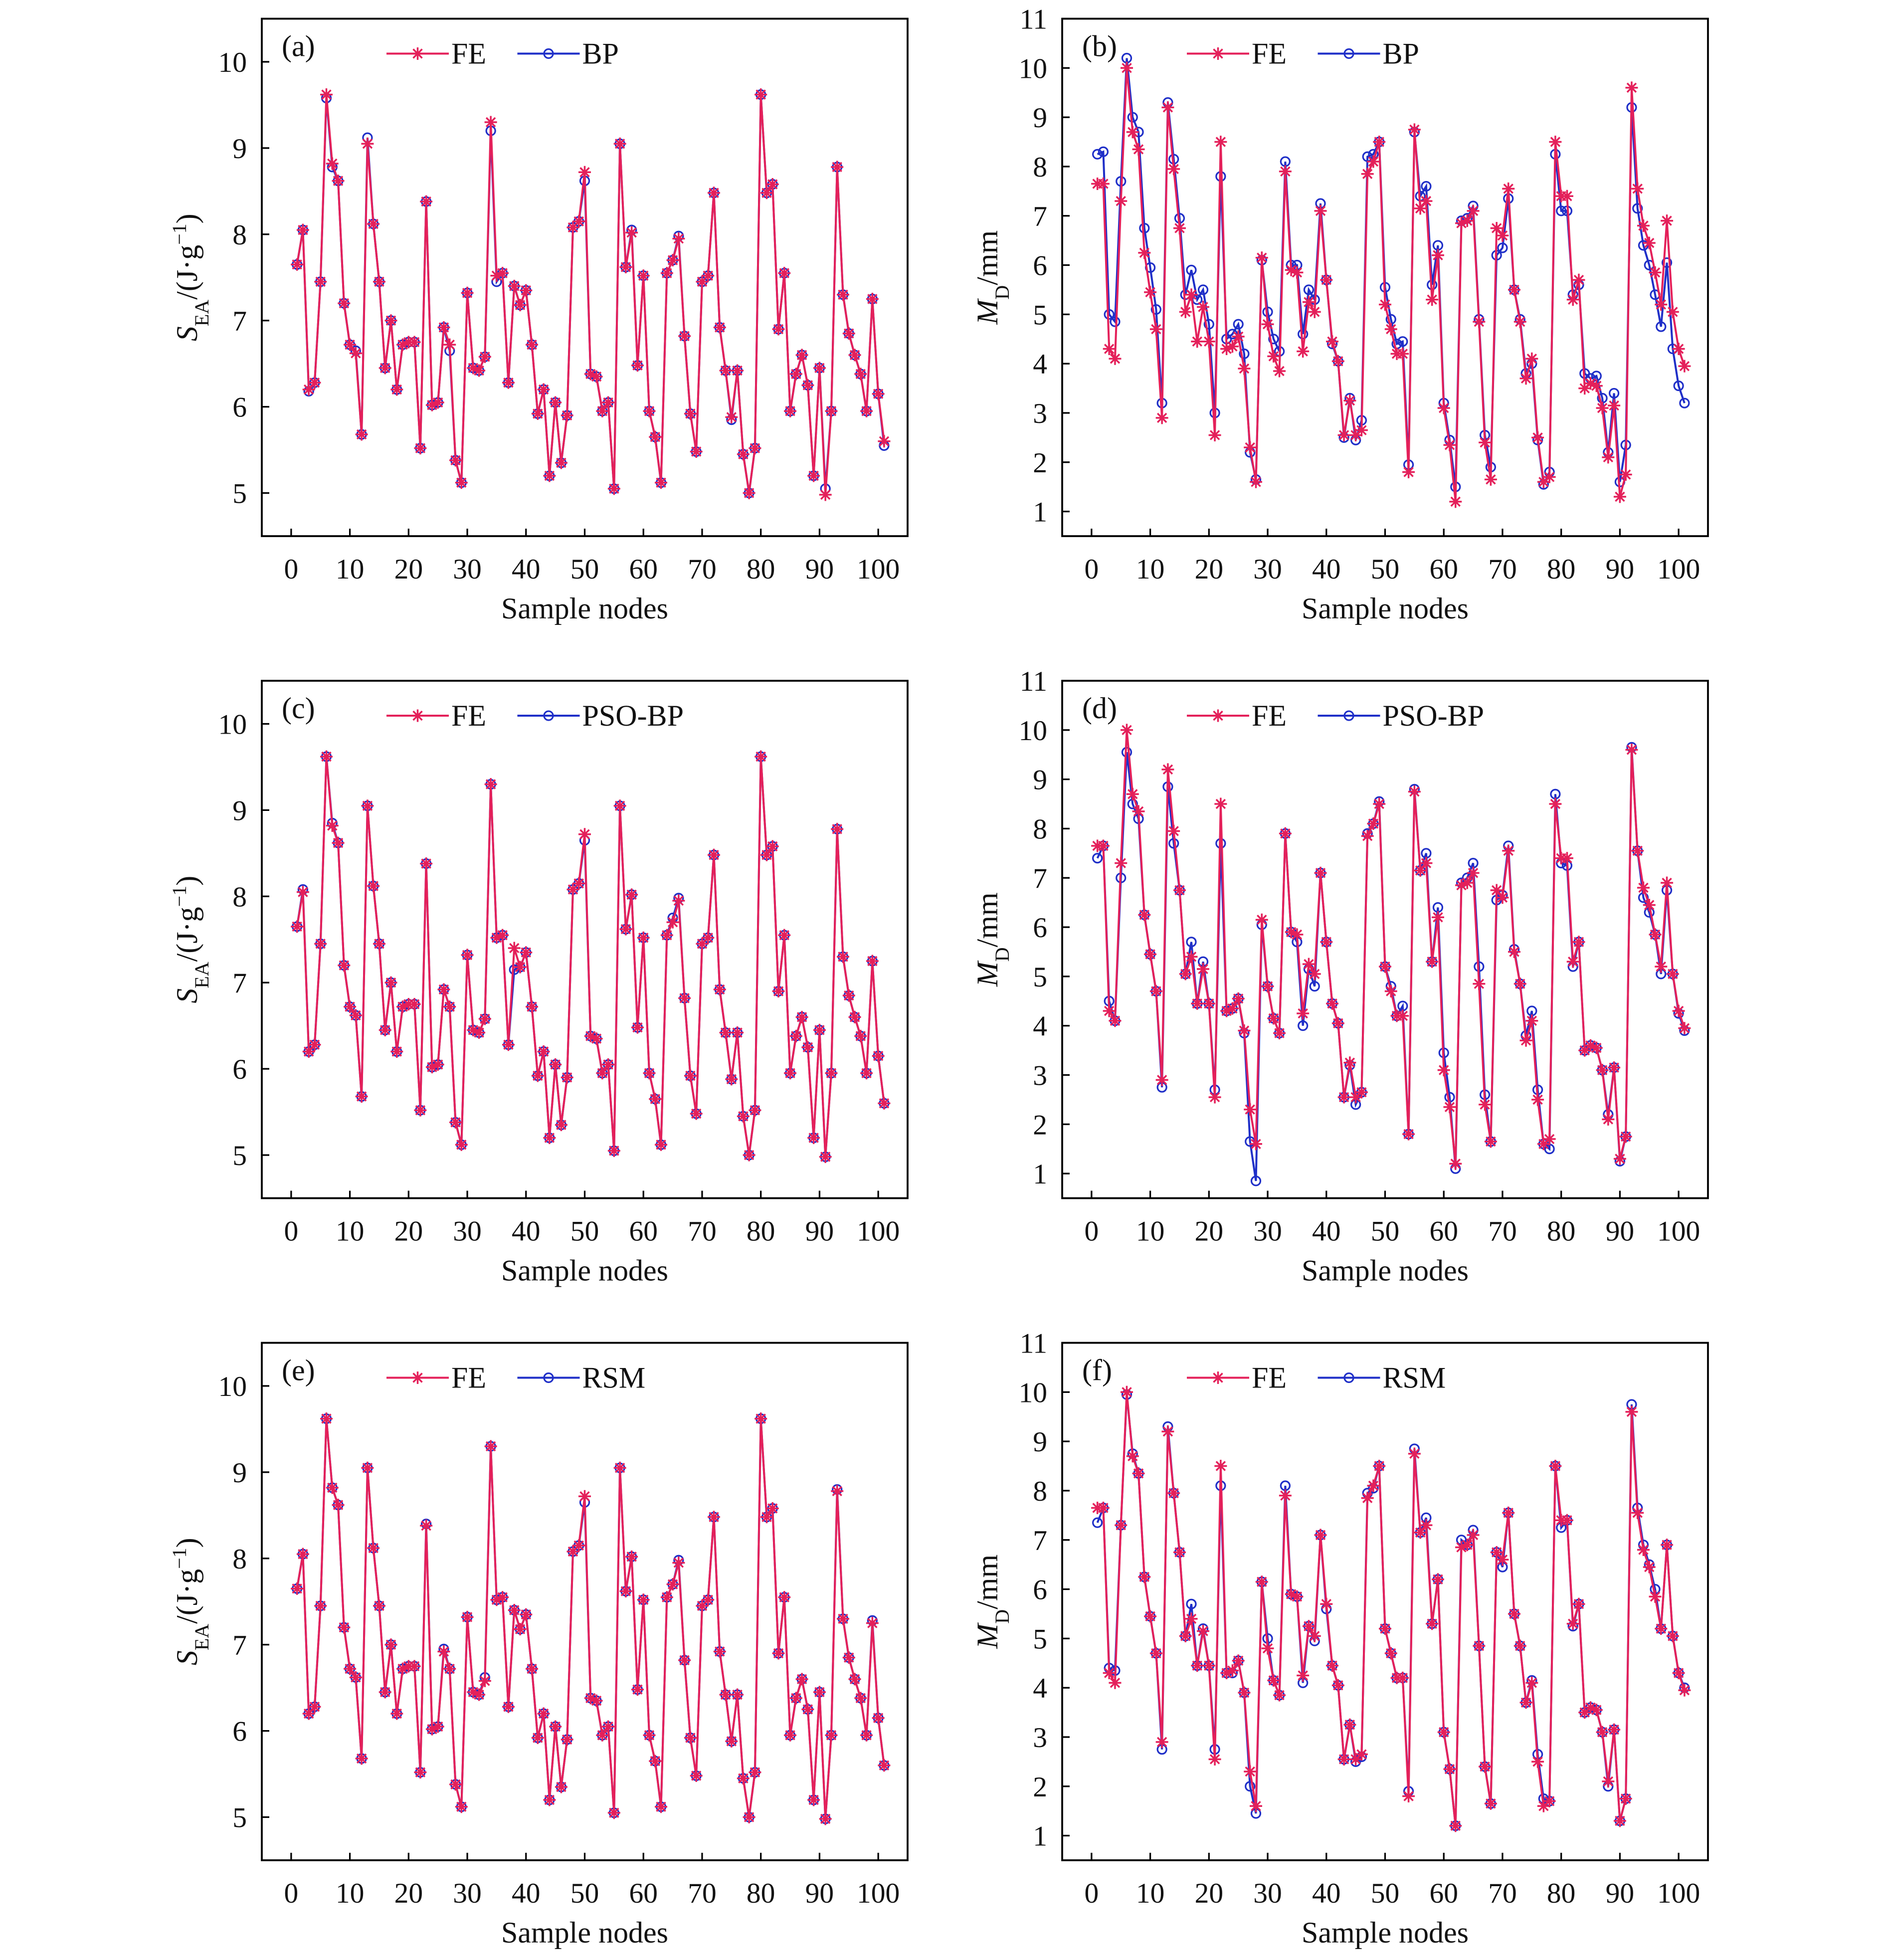 This screenshot has height=1960, width=1885. Describe the element at coordinates (1385, 1933) in the screenshot. I see `x-axis-title: Sample nodes` at that location.